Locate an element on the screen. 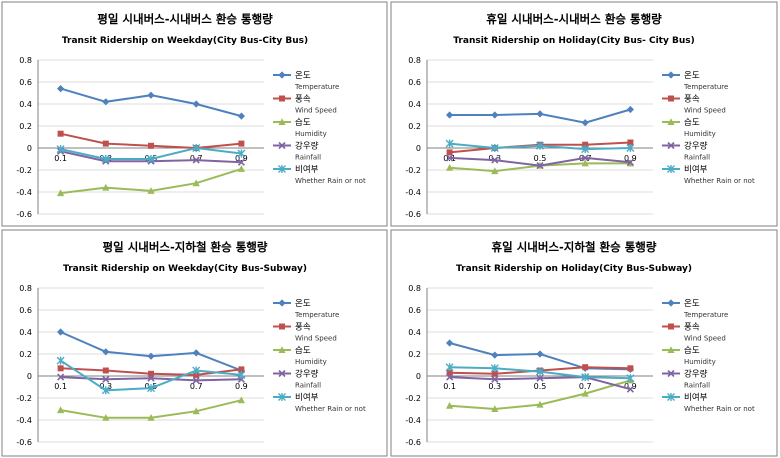 This screenshot has width=780, height=458. legend-label-en: Rainfall is located at coordinates (308, 386).